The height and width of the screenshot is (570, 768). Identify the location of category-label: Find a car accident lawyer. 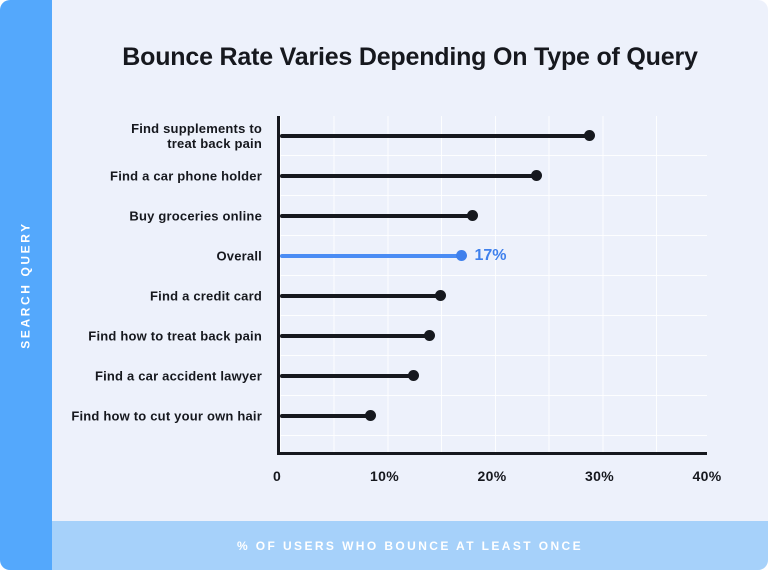
(178, 375).